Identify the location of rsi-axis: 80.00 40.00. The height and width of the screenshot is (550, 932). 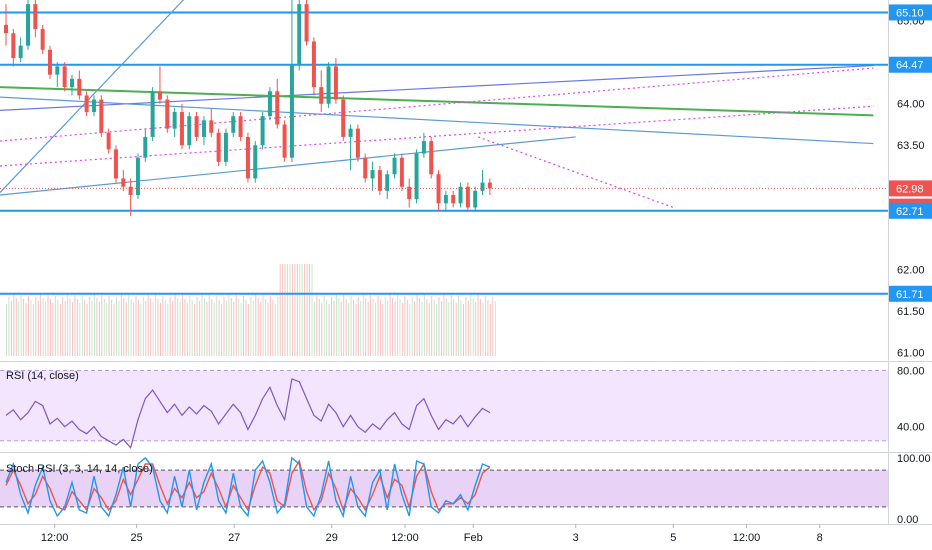
(911, 399).